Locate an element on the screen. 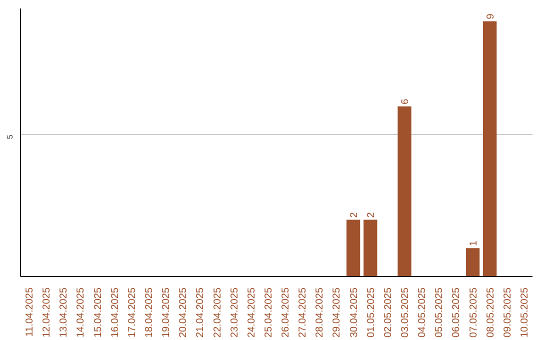 The height and width of the screenshot is (340, 540). x-tick-label: 21.04.2025 is located at coordinates (200, 312).